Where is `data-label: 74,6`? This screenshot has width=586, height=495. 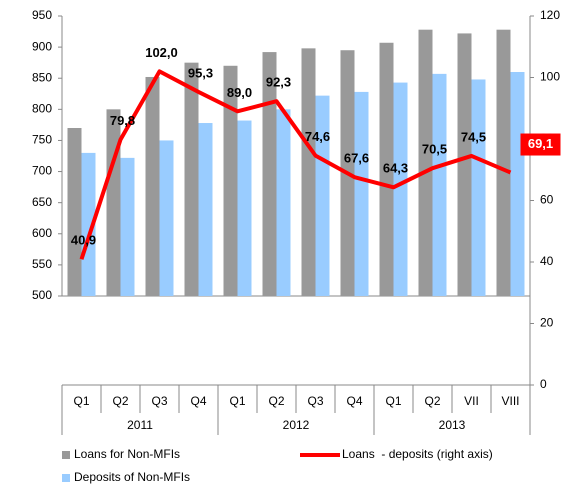 data-label: 74,6 is located at coordinates (317, 136).